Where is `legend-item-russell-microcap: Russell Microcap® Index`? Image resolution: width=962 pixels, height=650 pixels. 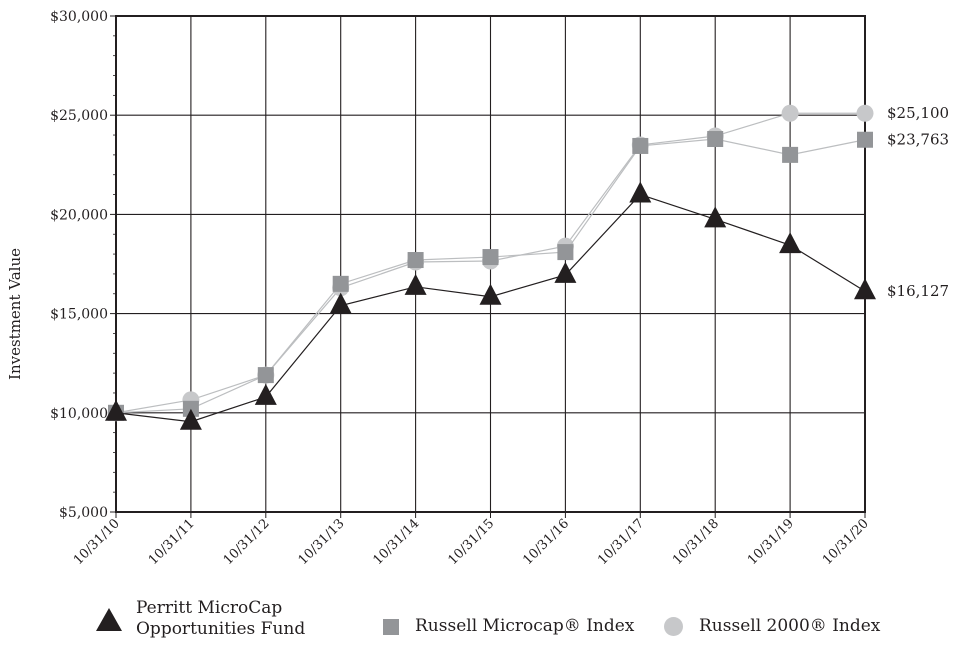
legend-item-russell-microcap: Russell Microcap® Index is located at coordinates (508, 626).